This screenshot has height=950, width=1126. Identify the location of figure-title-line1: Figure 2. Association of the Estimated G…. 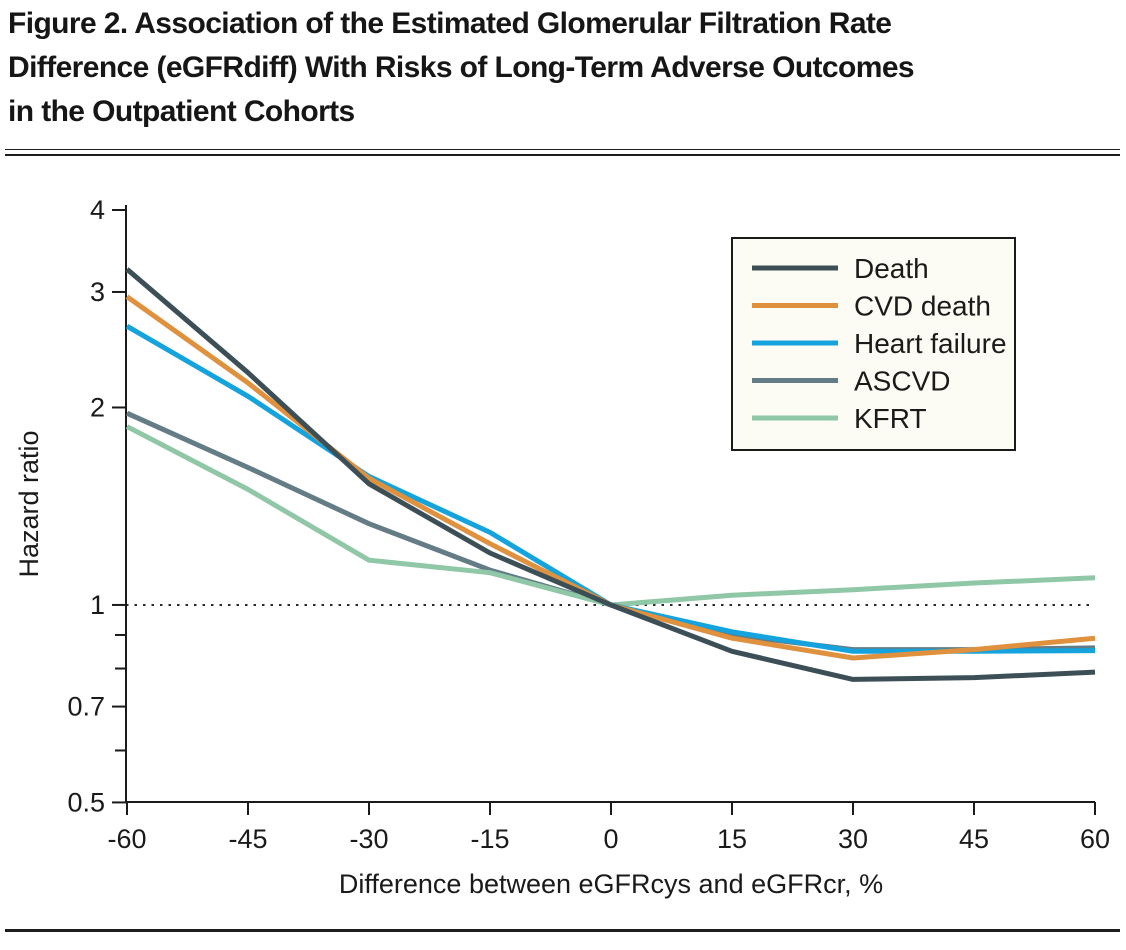
(450, 23).